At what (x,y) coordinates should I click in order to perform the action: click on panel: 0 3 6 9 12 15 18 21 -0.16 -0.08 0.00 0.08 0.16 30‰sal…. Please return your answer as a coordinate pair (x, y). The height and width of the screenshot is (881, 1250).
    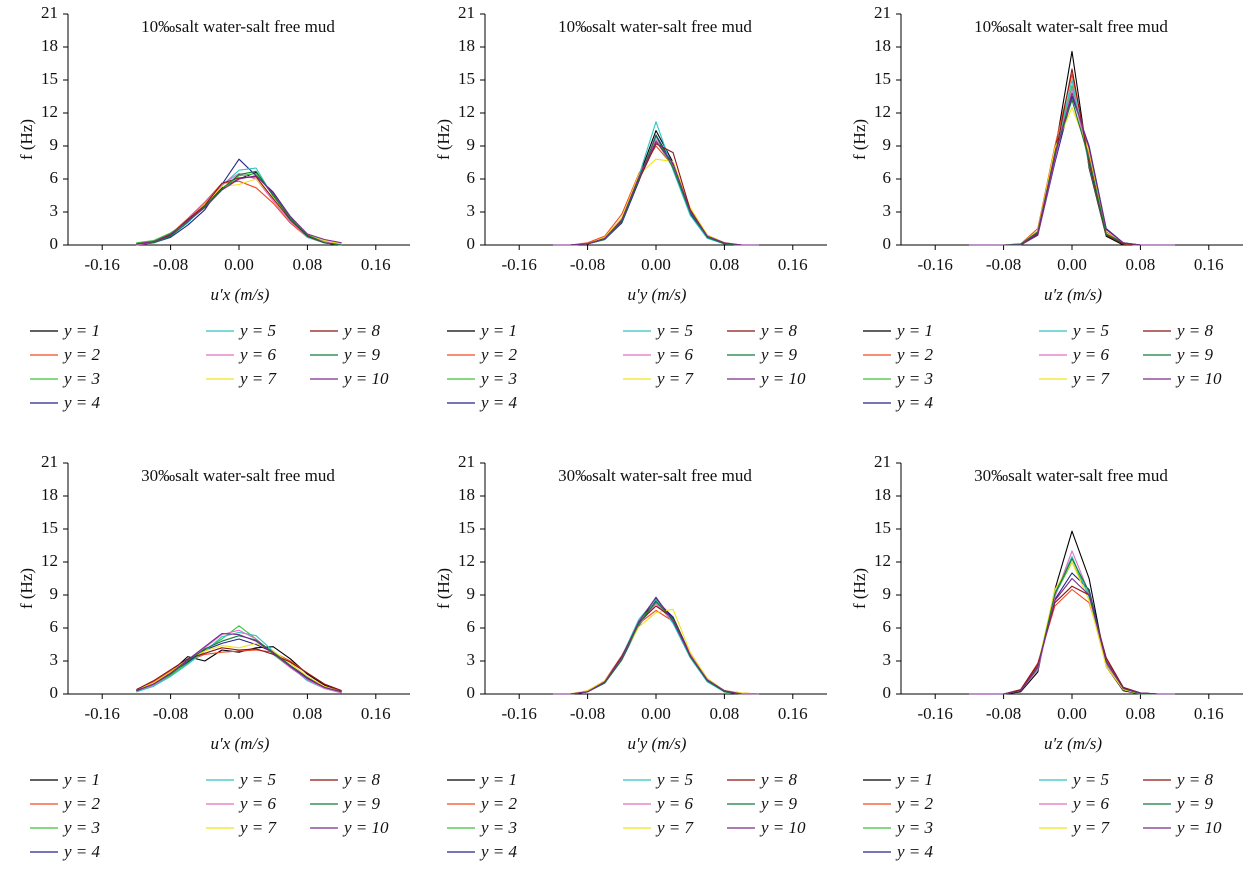
    Looking at the image, I should click on (630, 656).